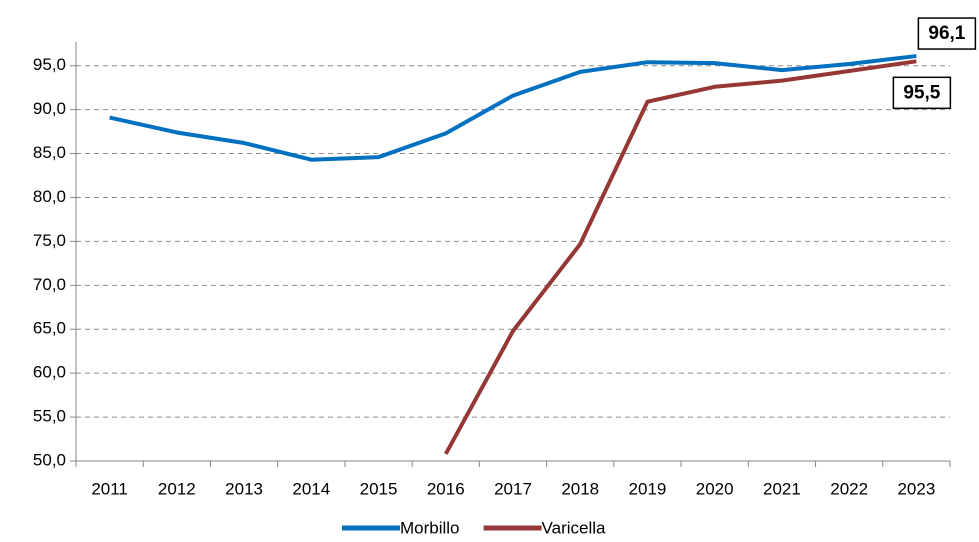 The image size is (979, 542). Describe the element at coordinates (177, 488) in the screenshot. I see `x-tick-label: 2012` at that location.